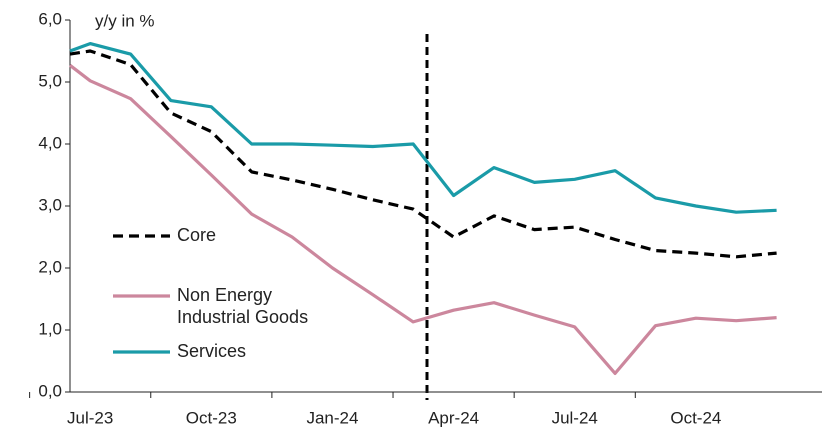 This screenshot has height=432, width=827. I want to click on x-tick-label: Oct-24, so click(695, 417).